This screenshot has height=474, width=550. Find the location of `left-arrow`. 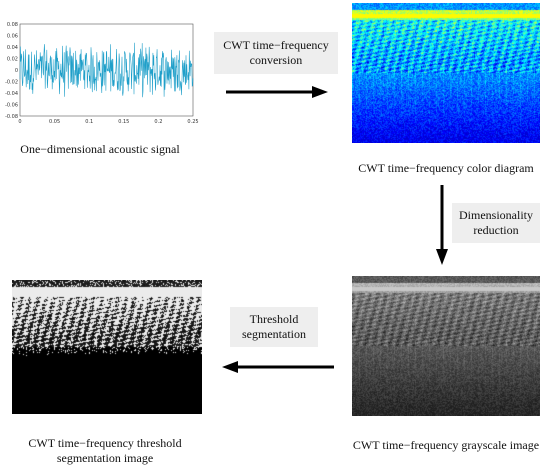

left-arrow is located at coordinates (278, 367).